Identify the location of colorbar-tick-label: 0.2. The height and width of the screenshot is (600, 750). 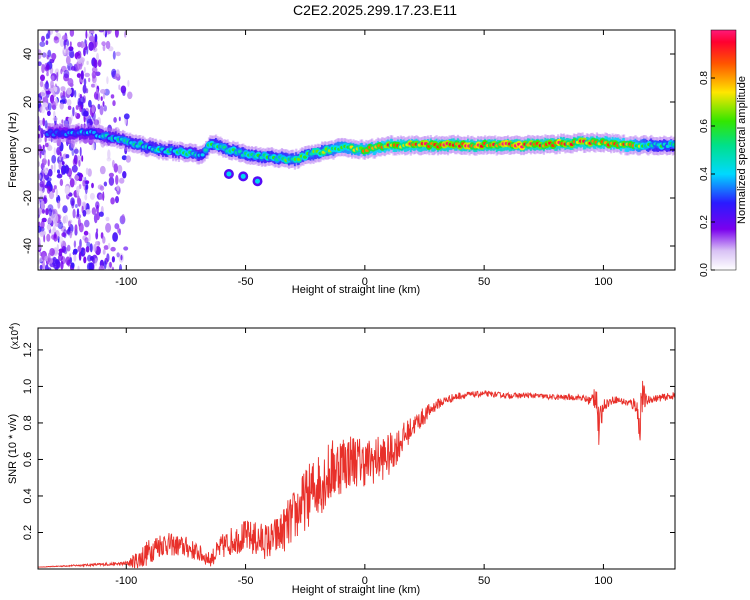
(704, 222).